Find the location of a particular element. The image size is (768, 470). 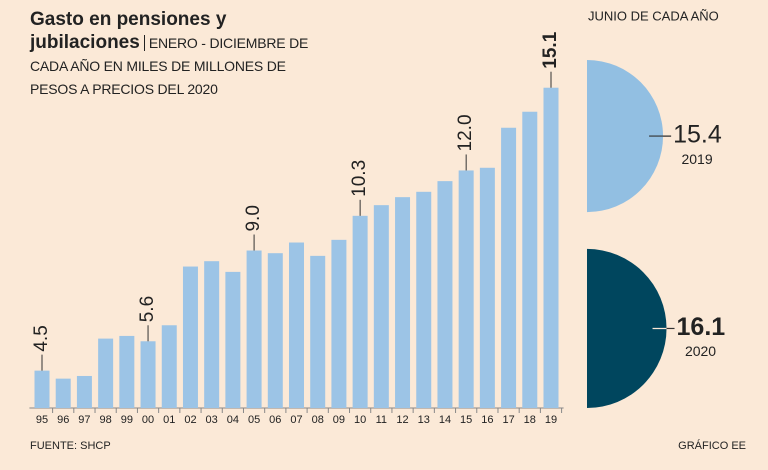

side-title: JUNIO DE CADA AÑO is located at coordinates (653, 15).